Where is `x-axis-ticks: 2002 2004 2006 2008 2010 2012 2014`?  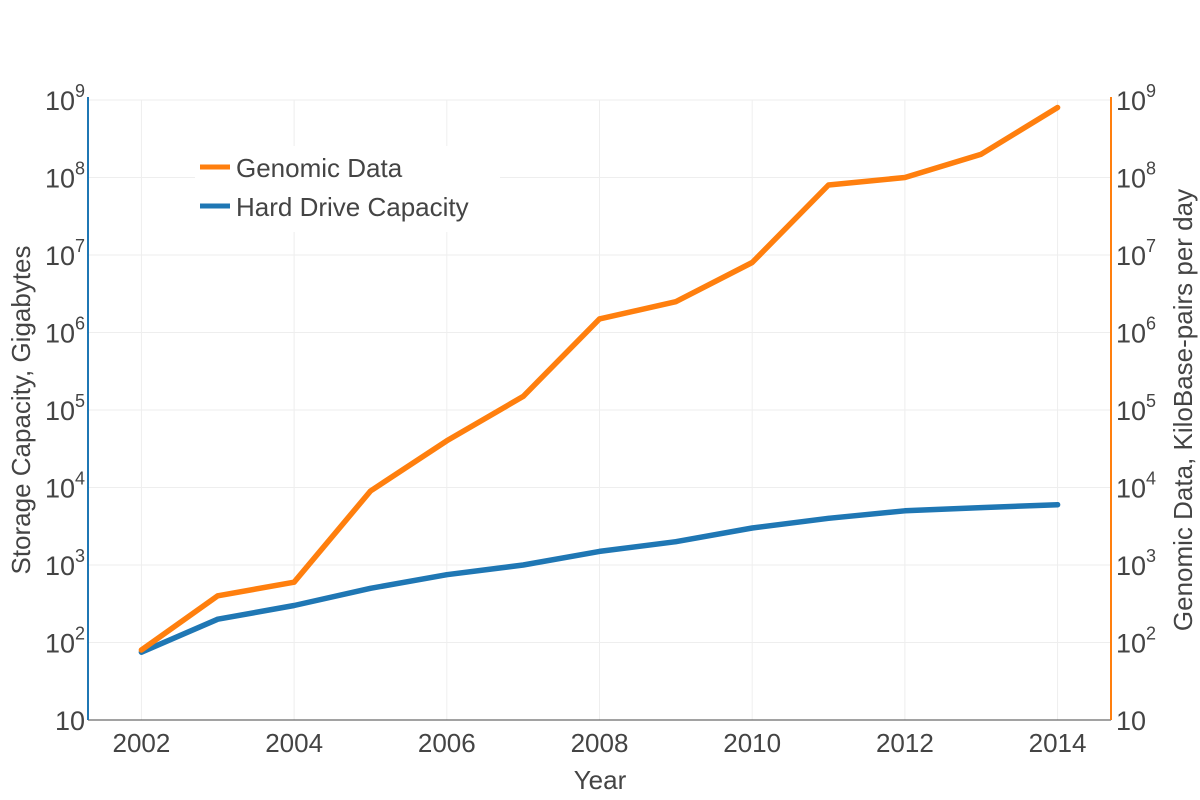 x-axis-ticks: 2002 2004 2006 2008 2010 2012 2014 is located at coordinates (600, 743).